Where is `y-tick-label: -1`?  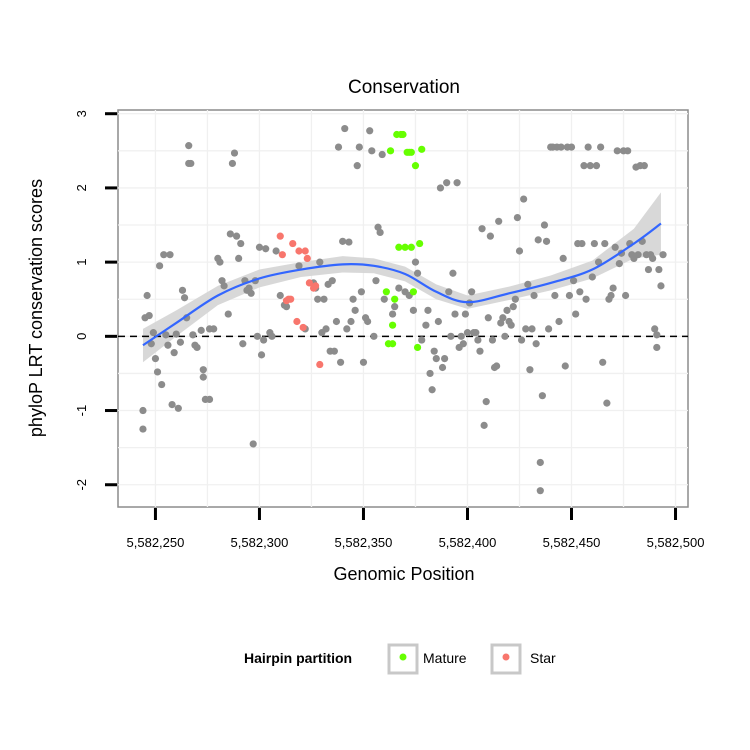 y-tick-label: -1 is located at coordinates (81, 411).